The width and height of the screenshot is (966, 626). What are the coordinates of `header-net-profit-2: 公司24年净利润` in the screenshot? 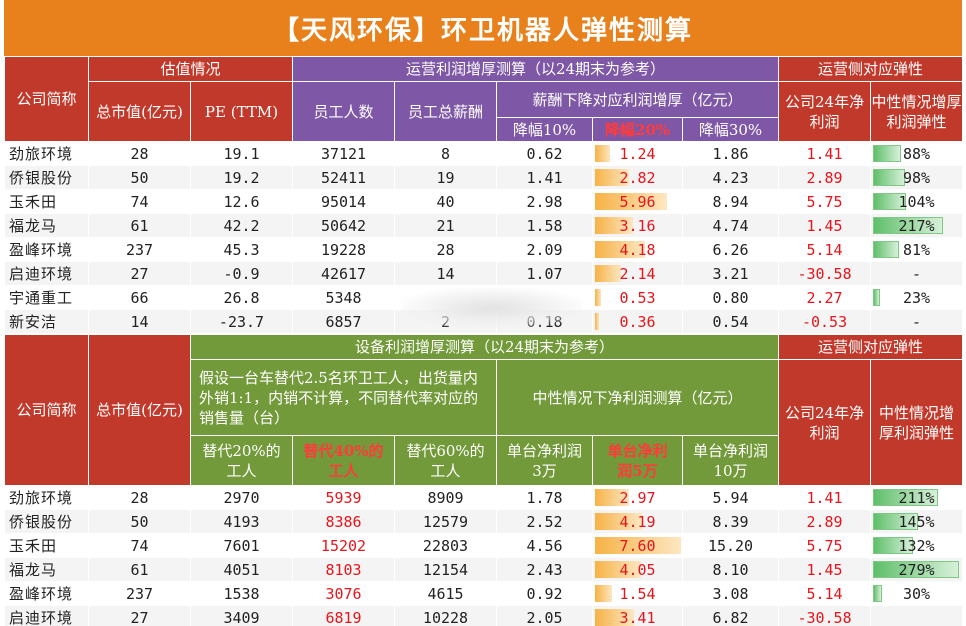 It's located at (825, 422).